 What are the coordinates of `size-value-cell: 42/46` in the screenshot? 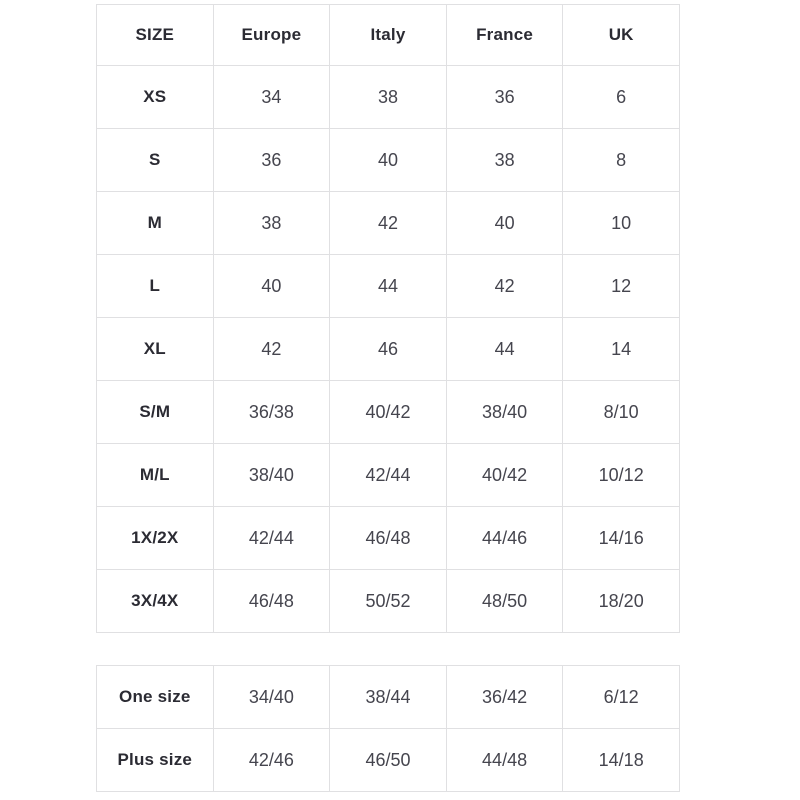 It's located at (271, 760).